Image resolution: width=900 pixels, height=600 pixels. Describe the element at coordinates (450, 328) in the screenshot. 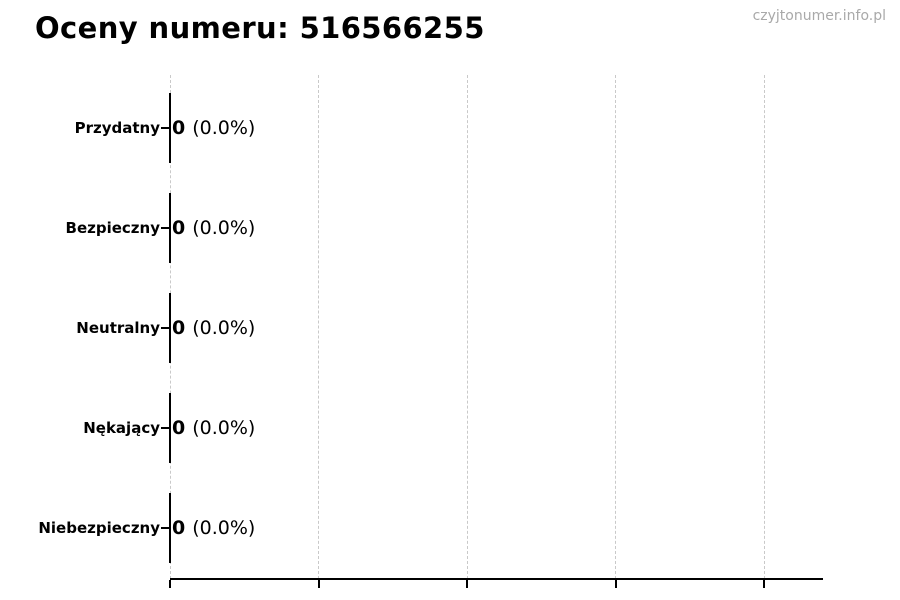

I see `chart-row-neutralny: Neutralny 0 (0.0%)` at that location.